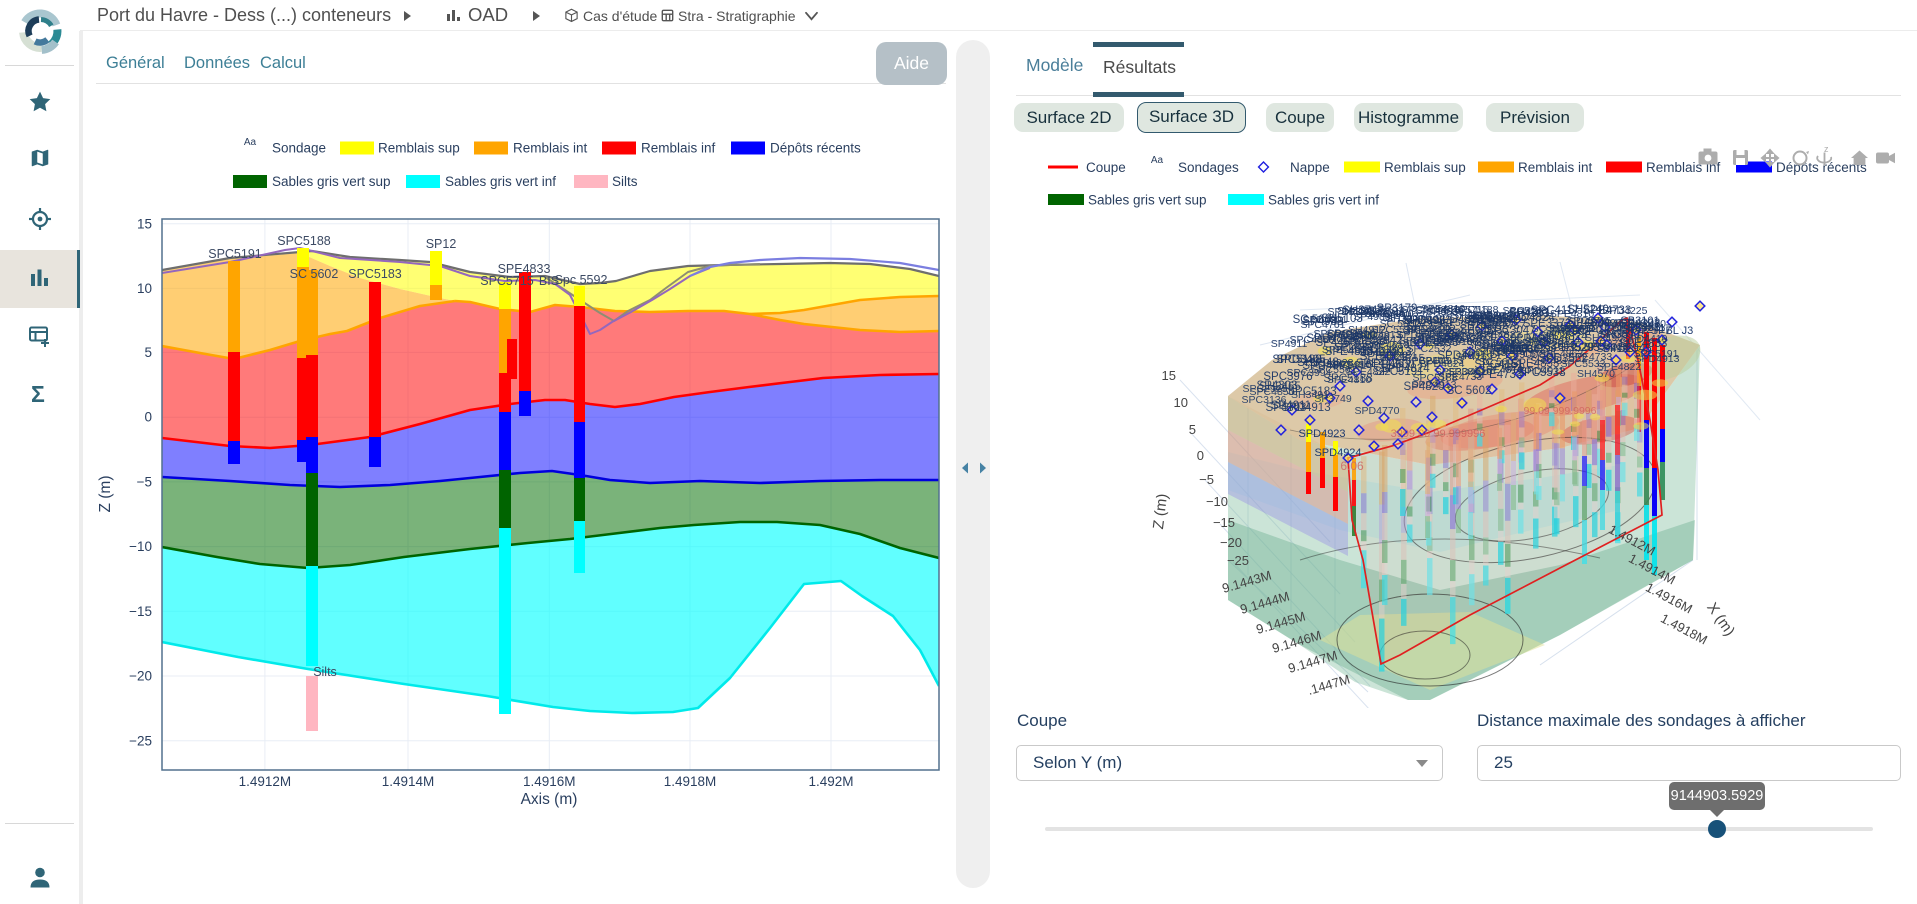 The width and height of the screenshot is (1917, 904). What do you see at coordinates (1378, 353) in the screenshot?
I see `svg-text: SP4973` at bounding box center [1378, 353].